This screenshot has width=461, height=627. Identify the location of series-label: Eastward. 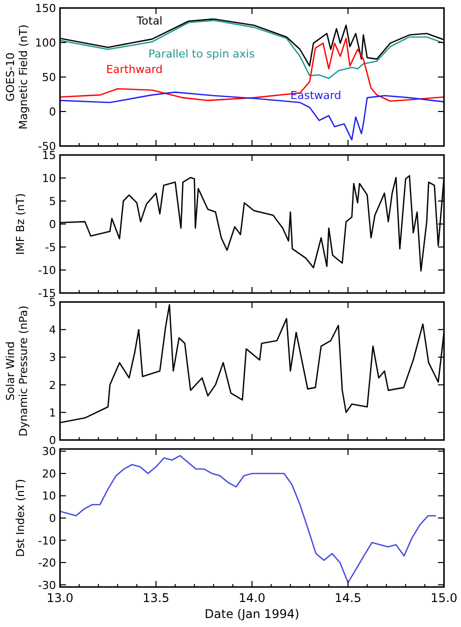
(316, 95).